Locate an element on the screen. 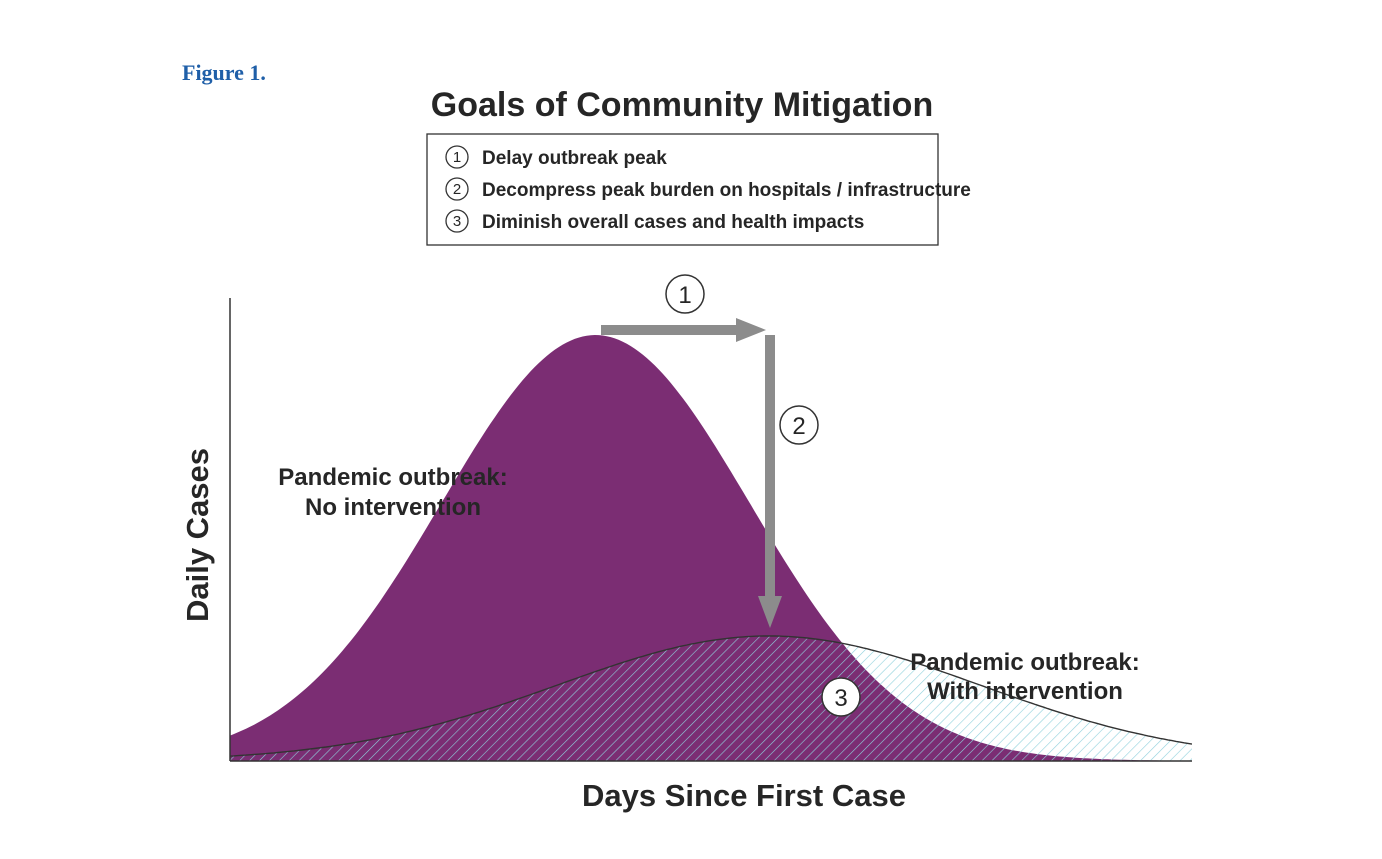 The height and width of the screenshot is (859, 1382). marker-number: 2 is located at coordinates (798, 426).